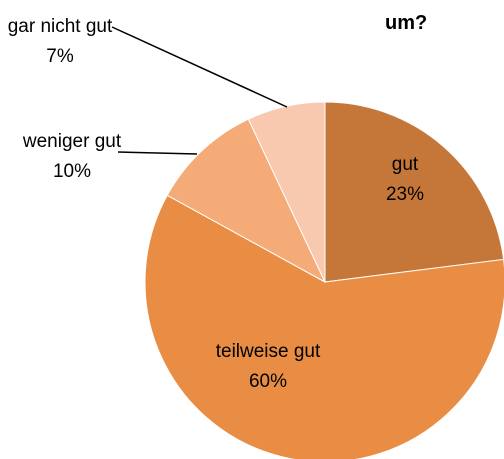  Describe the element at coordinates (406, 23) in the screenshot. I see `chart-title: um?` at that location.